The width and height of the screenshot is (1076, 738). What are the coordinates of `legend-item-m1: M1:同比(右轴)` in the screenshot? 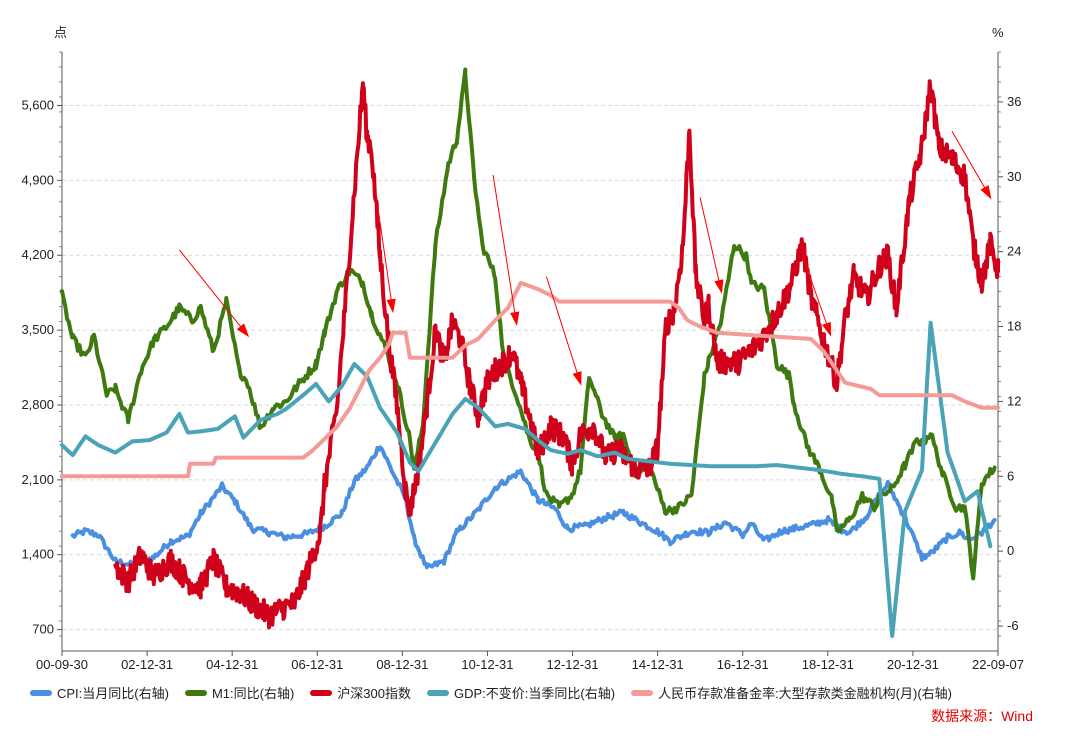 It's located at (239, 692).